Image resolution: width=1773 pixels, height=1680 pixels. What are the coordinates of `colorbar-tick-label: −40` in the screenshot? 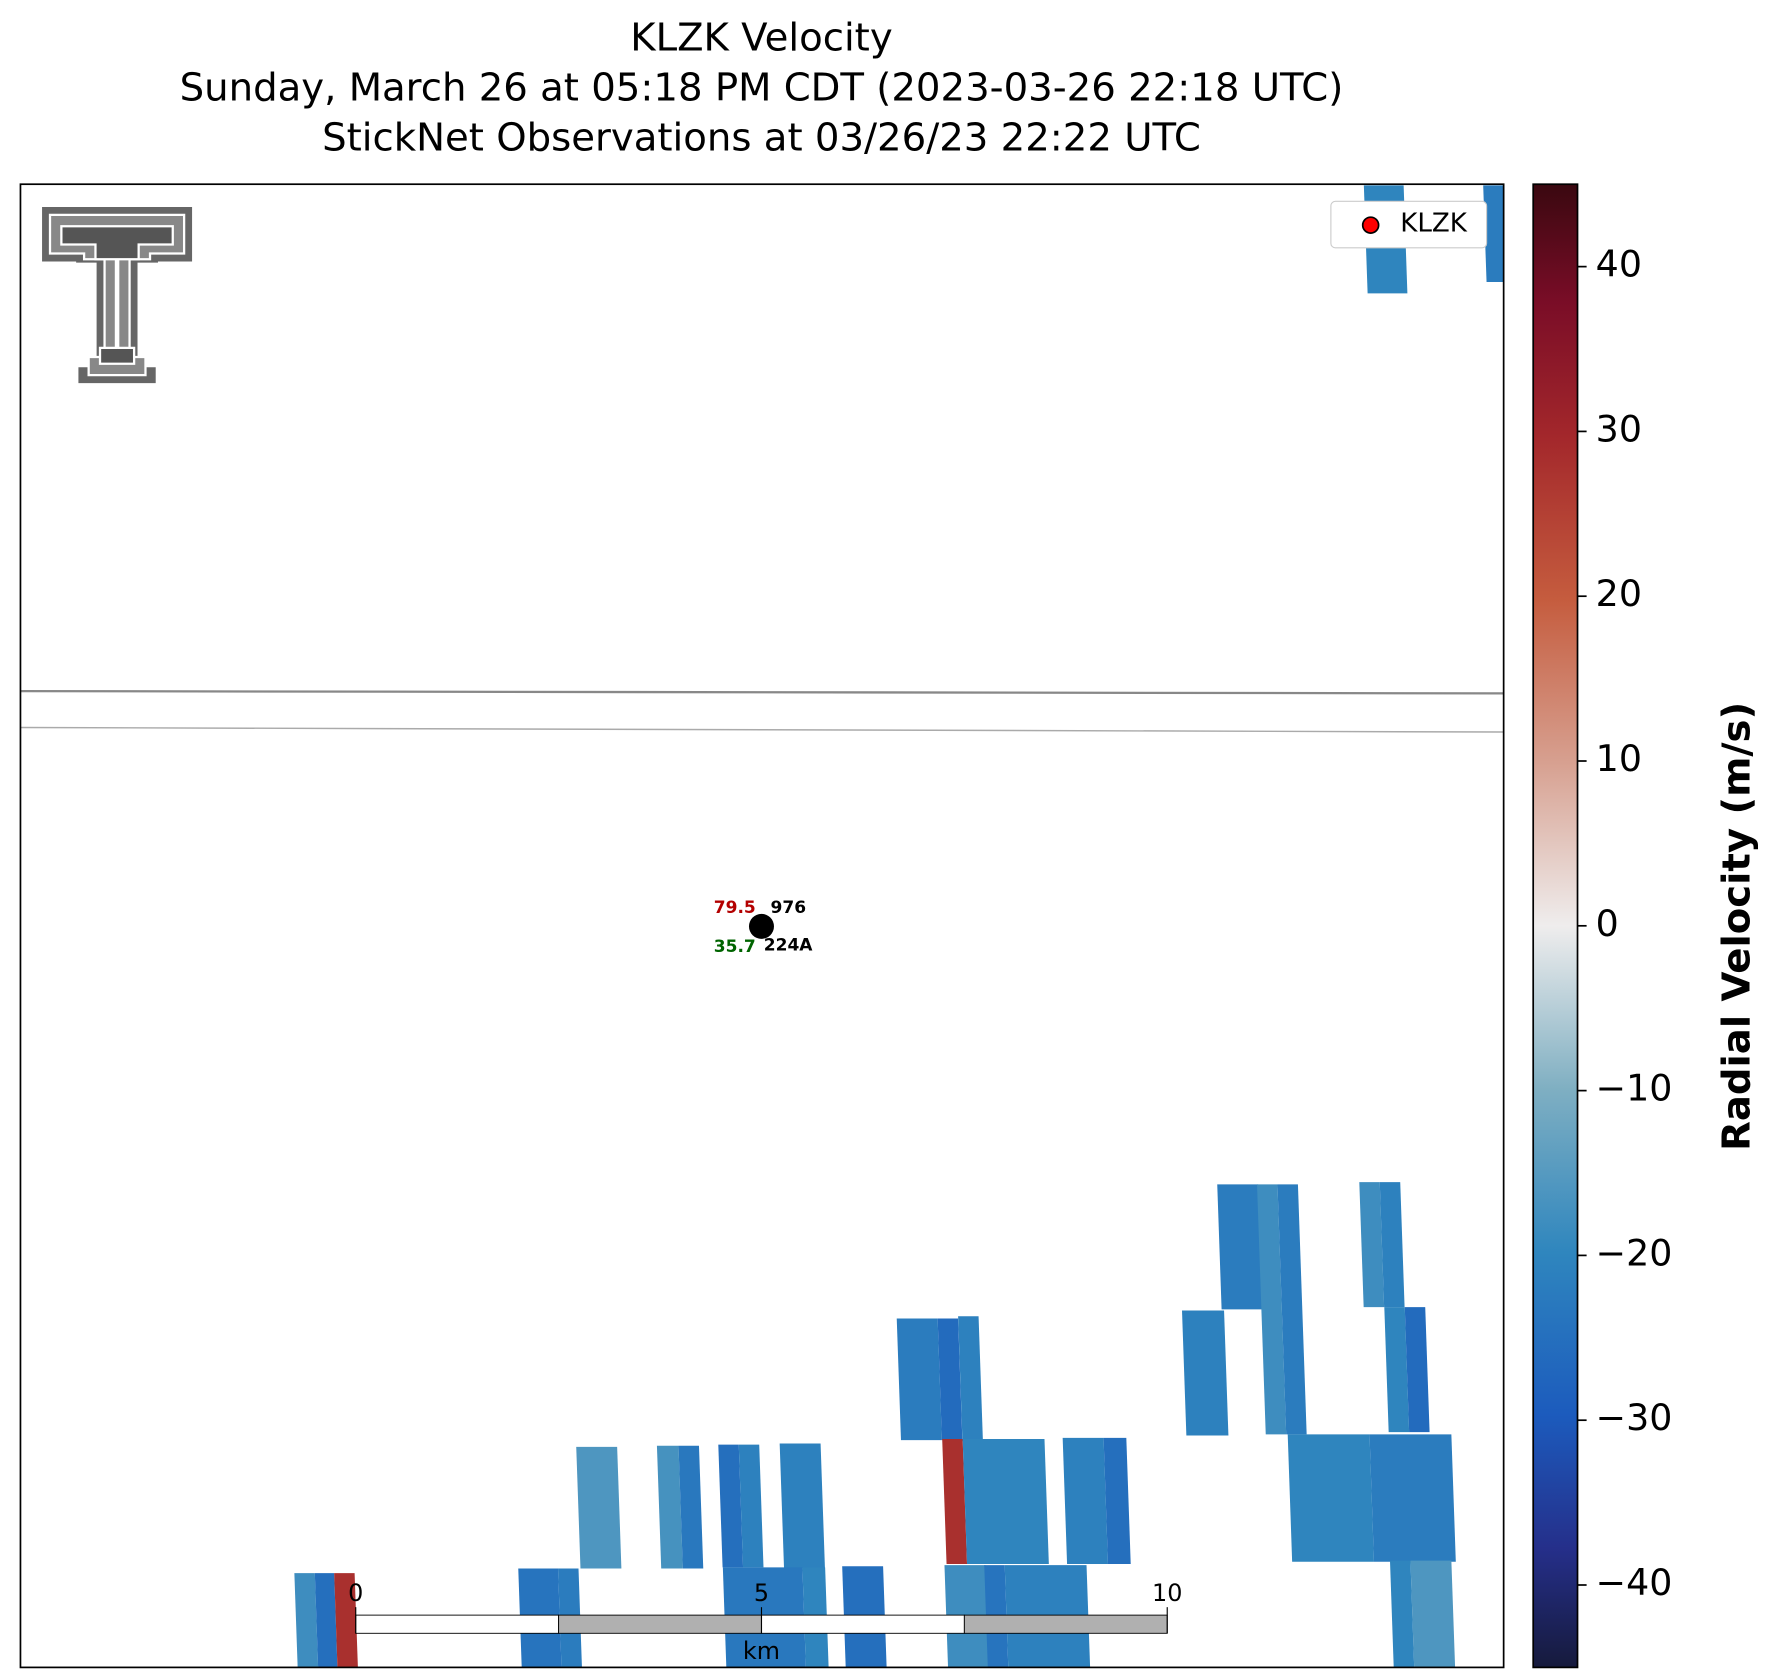 It's located at (1634, 1582).